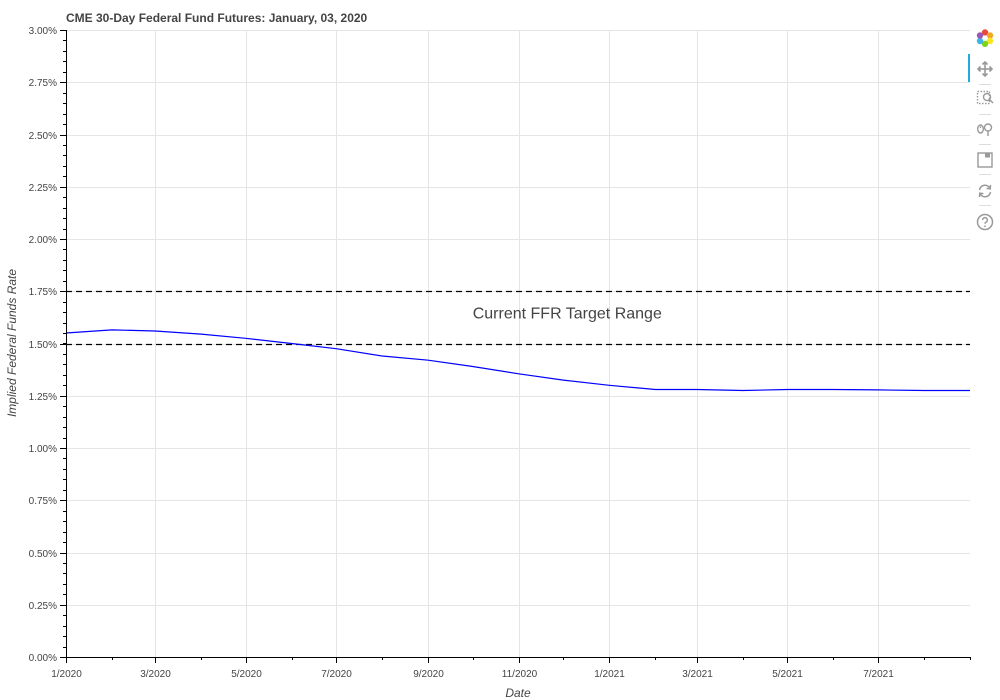  I want to click on save-icon, so click(985, 160).